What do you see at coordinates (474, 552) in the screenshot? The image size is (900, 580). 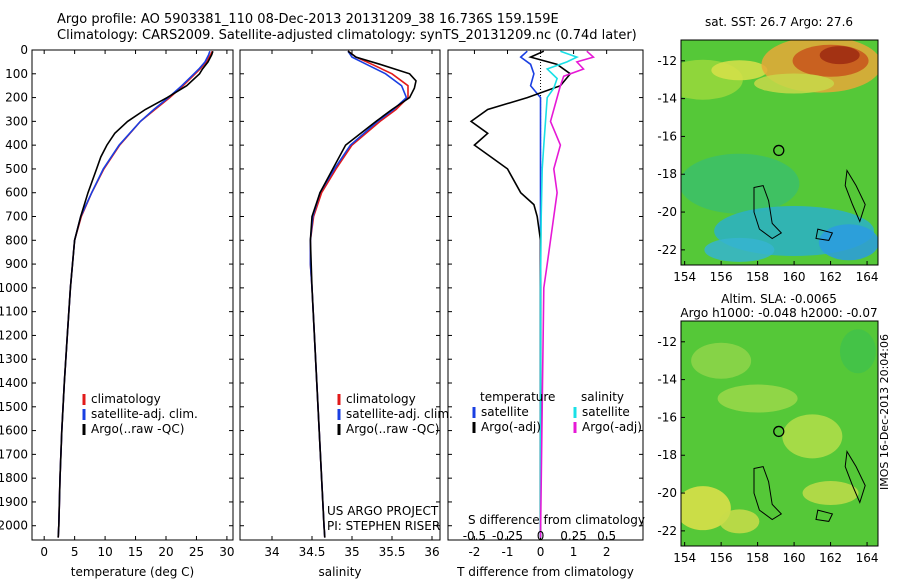 I see `difference-x-tick-label: -2` at bounding box center [474, 552].